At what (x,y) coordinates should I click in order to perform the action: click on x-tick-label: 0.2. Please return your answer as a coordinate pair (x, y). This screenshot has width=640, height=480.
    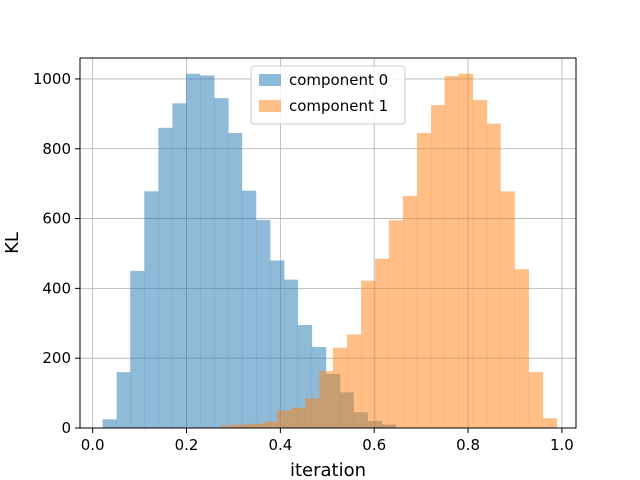
    Looking at the image, I should click on (187, 445).